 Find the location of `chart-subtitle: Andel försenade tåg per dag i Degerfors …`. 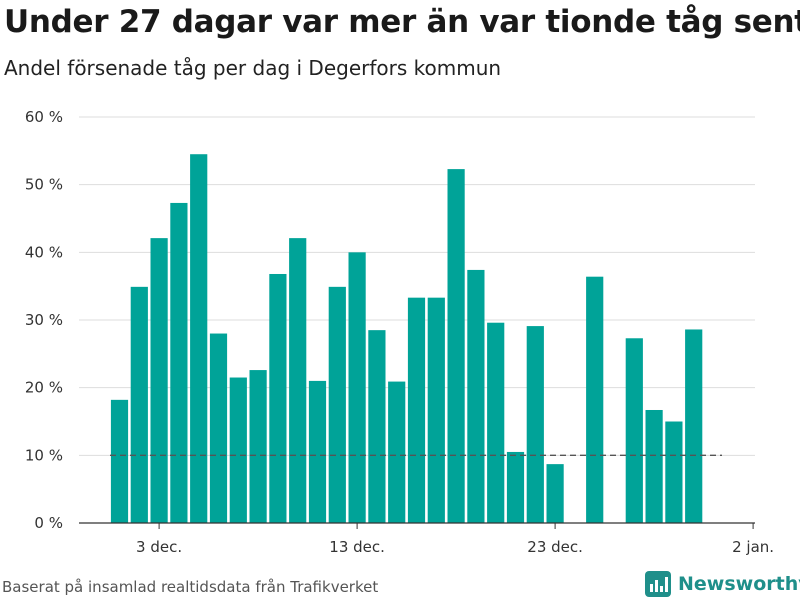

chart-subtitle: Andel försenade tåg per dag i Degerfors … is located at coordinates (253, 68).